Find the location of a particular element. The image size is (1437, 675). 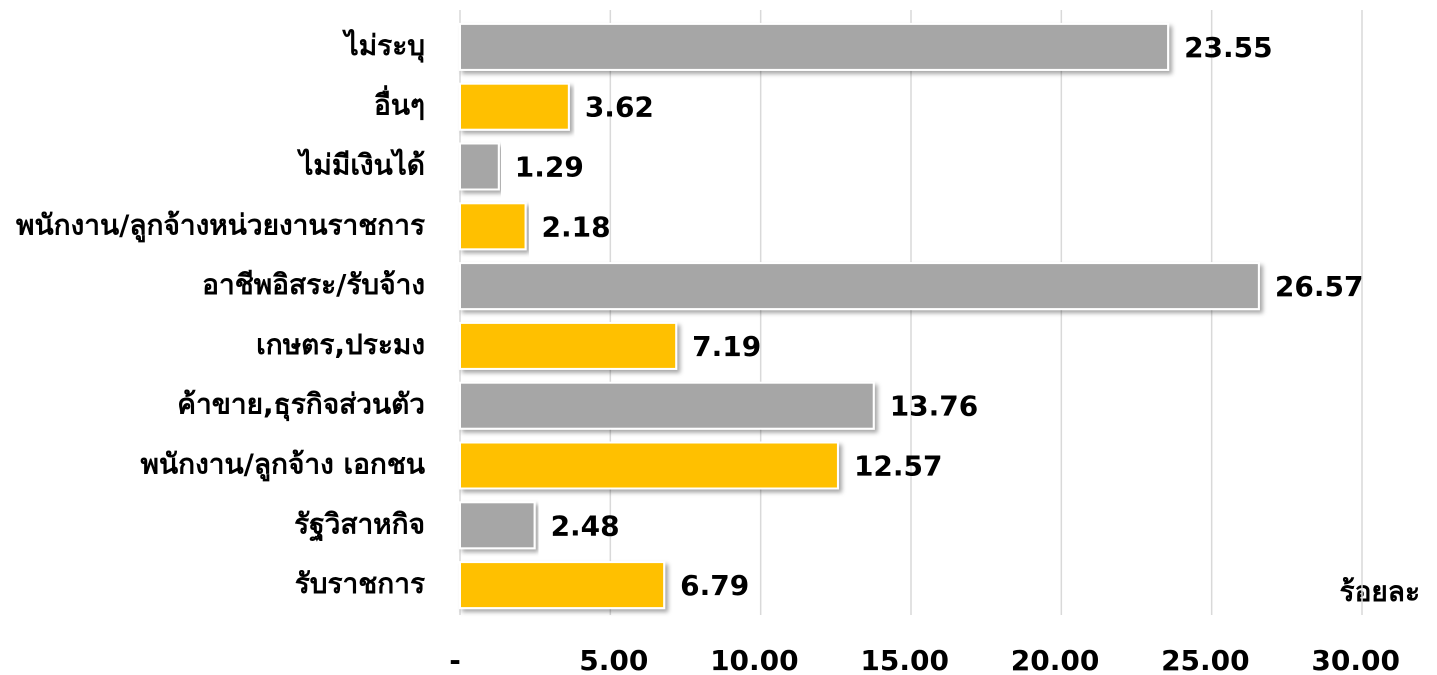

y-tick-label: เกษตร,ประมง is located at coordinates (340, 344).